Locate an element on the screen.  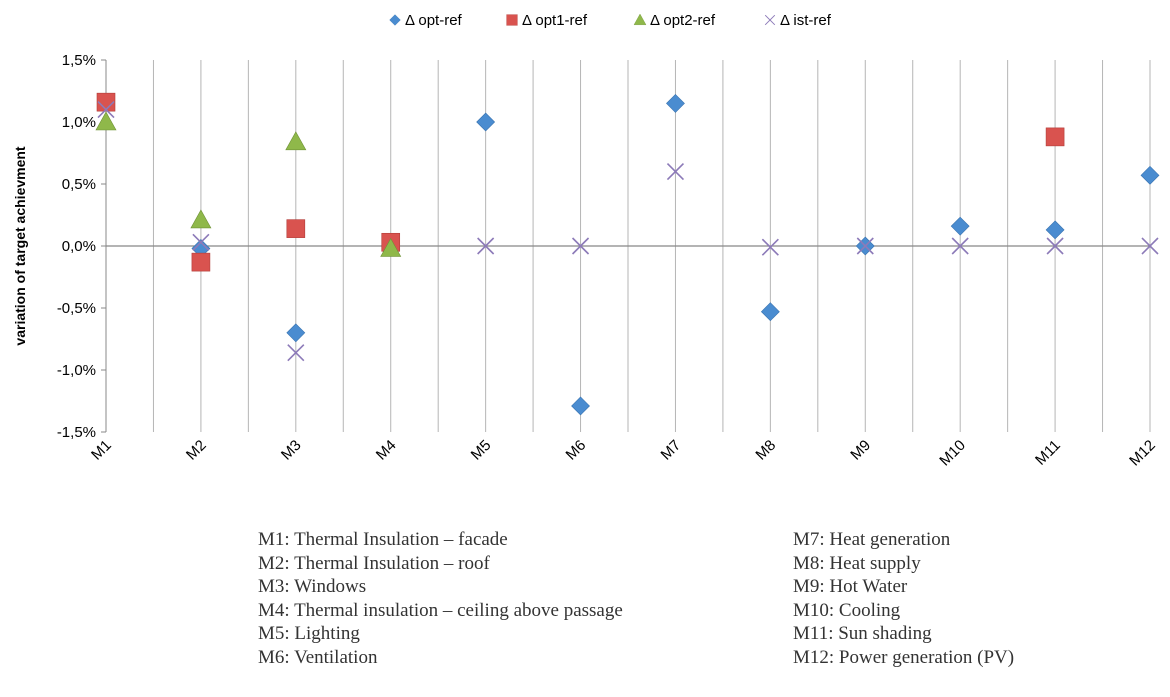
measure-description: M2: Thermal Insulation – roof is located at coordinates (374, 563).